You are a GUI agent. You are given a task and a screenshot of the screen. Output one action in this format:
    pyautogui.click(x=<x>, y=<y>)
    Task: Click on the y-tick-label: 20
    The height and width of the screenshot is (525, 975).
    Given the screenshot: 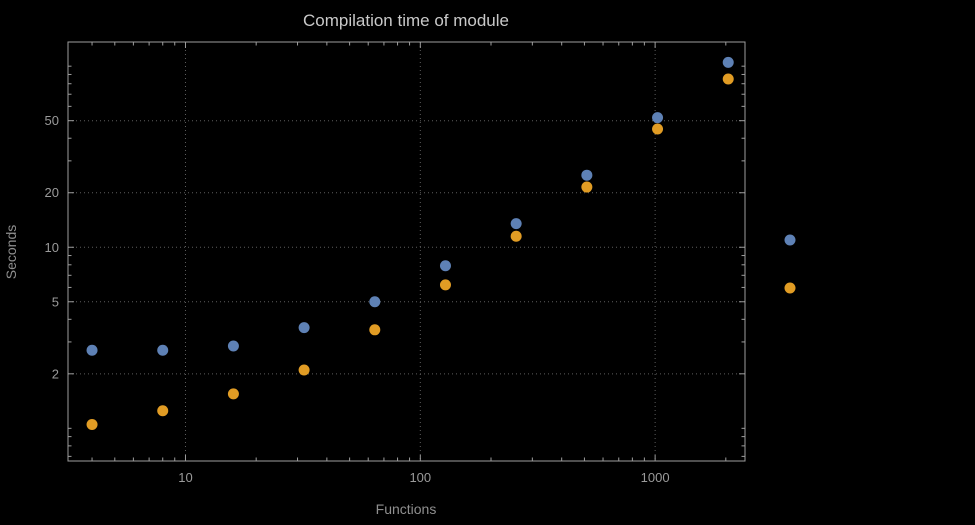 What is the action you would take?
    pyautogui.click(x=52, y=192)
    